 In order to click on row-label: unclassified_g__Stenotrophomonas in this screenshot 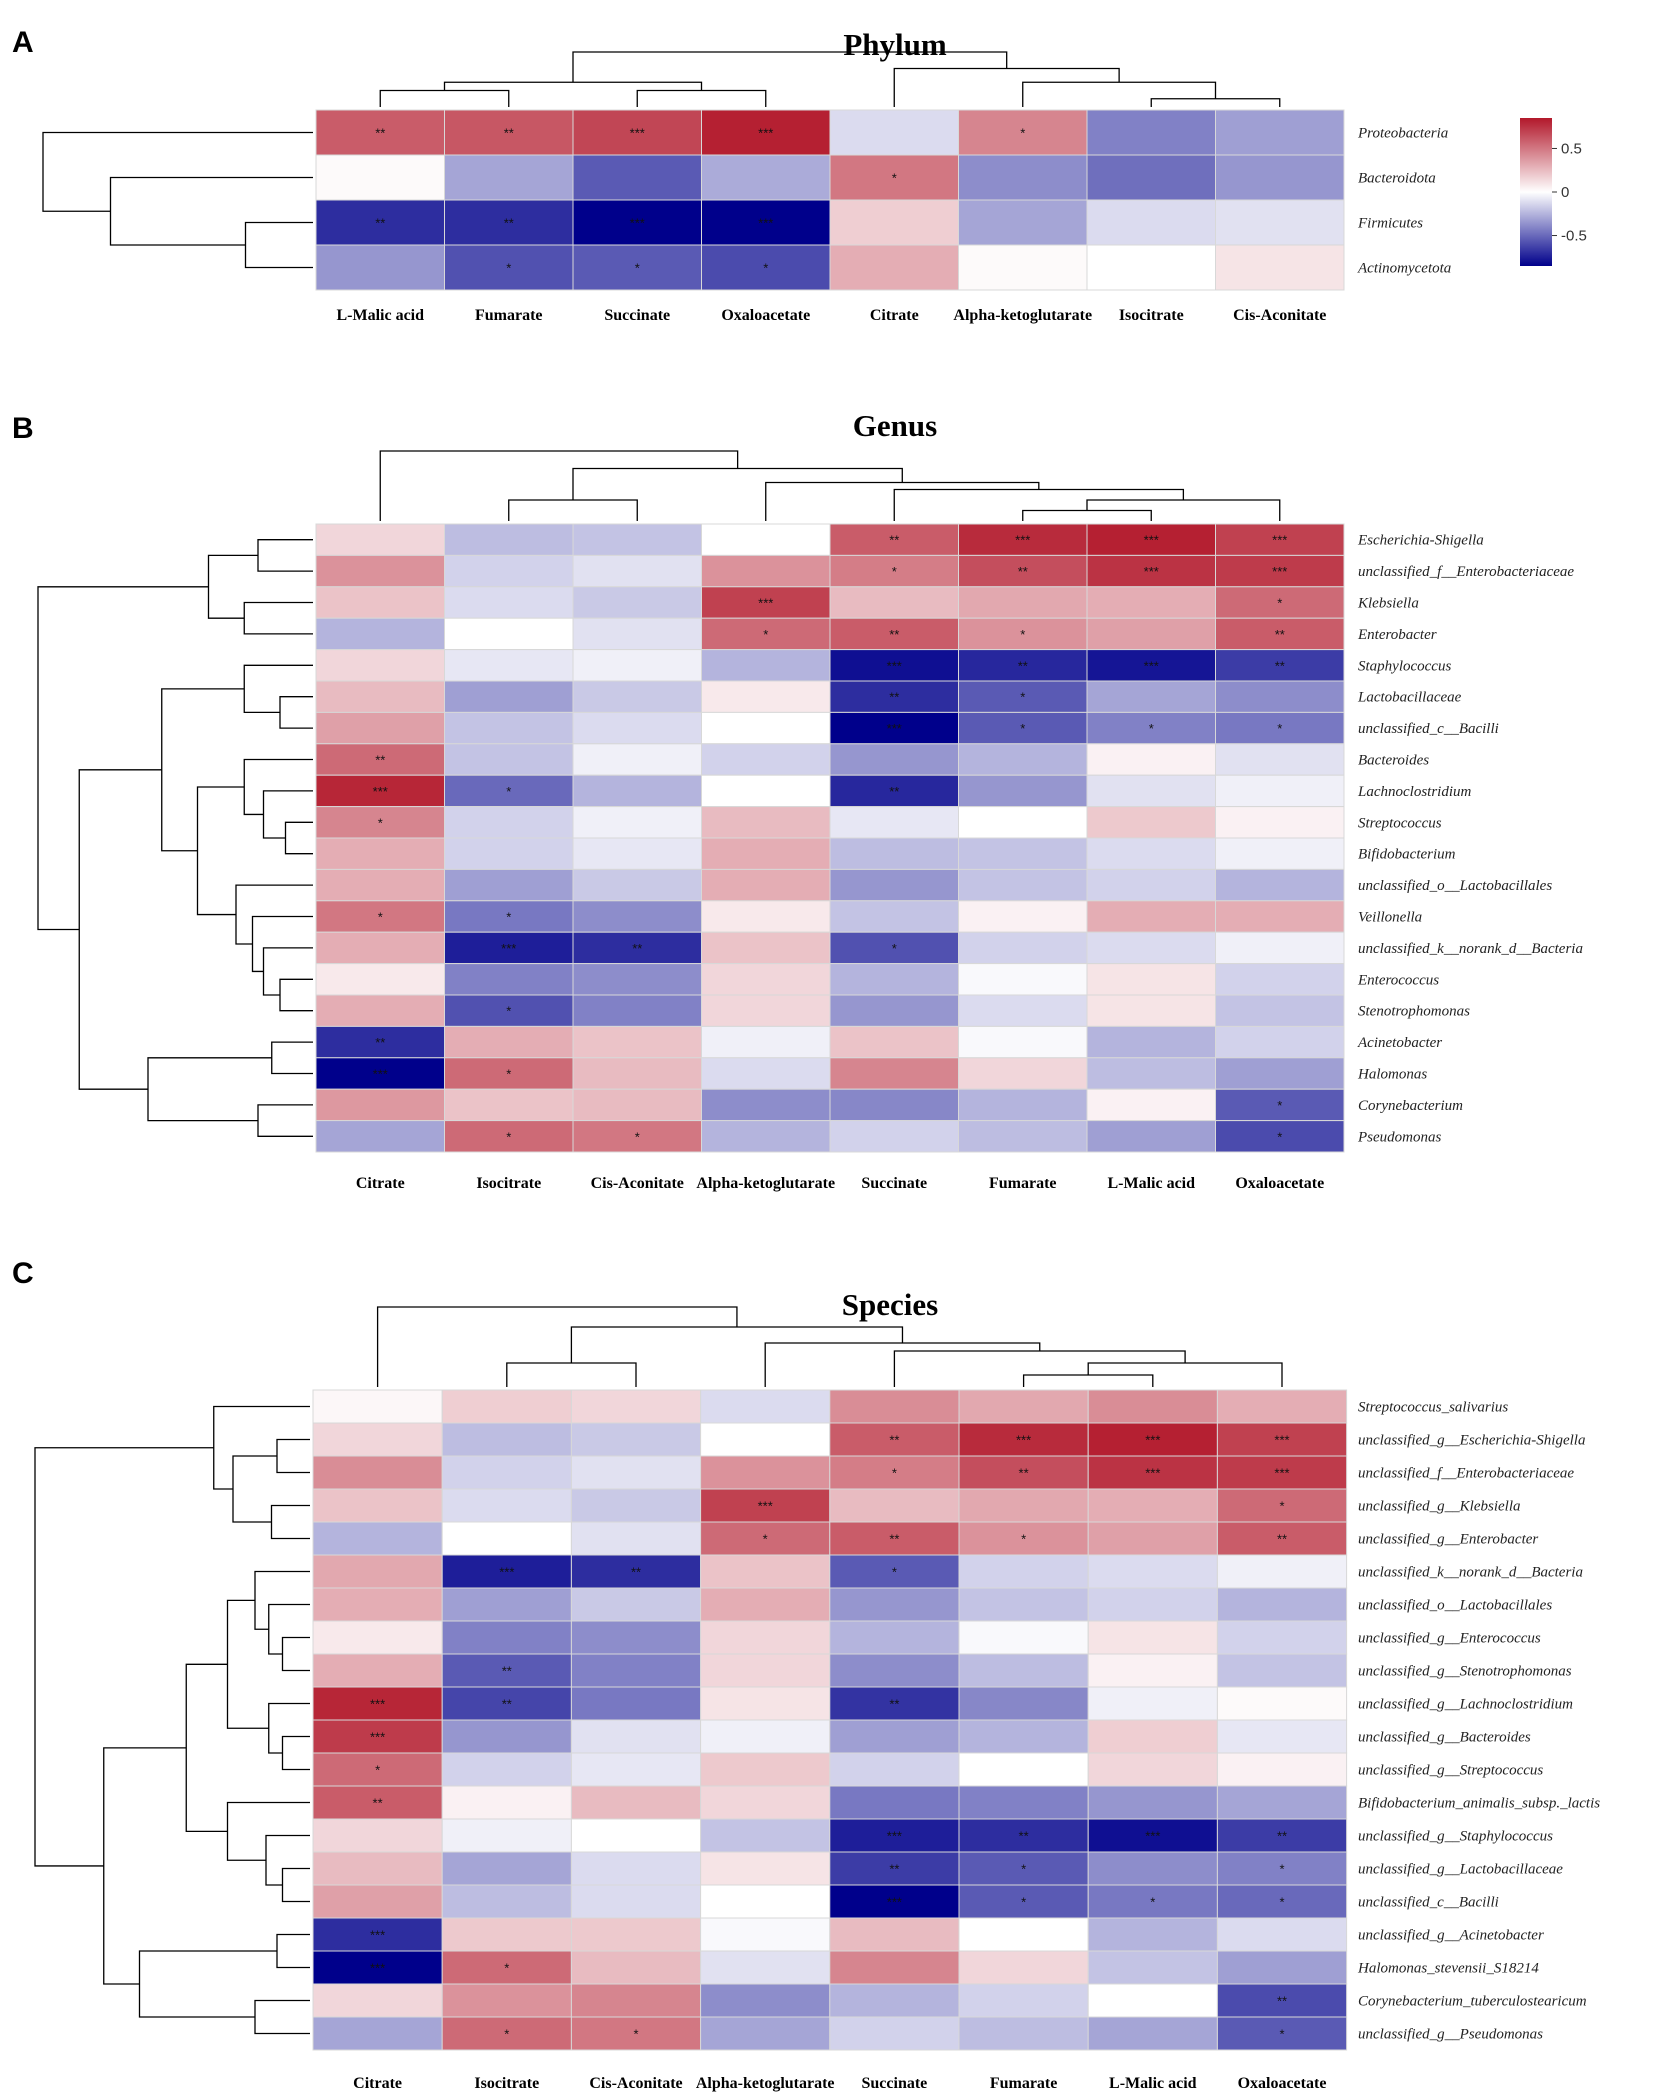, I will do `click(1465, 1672)`.